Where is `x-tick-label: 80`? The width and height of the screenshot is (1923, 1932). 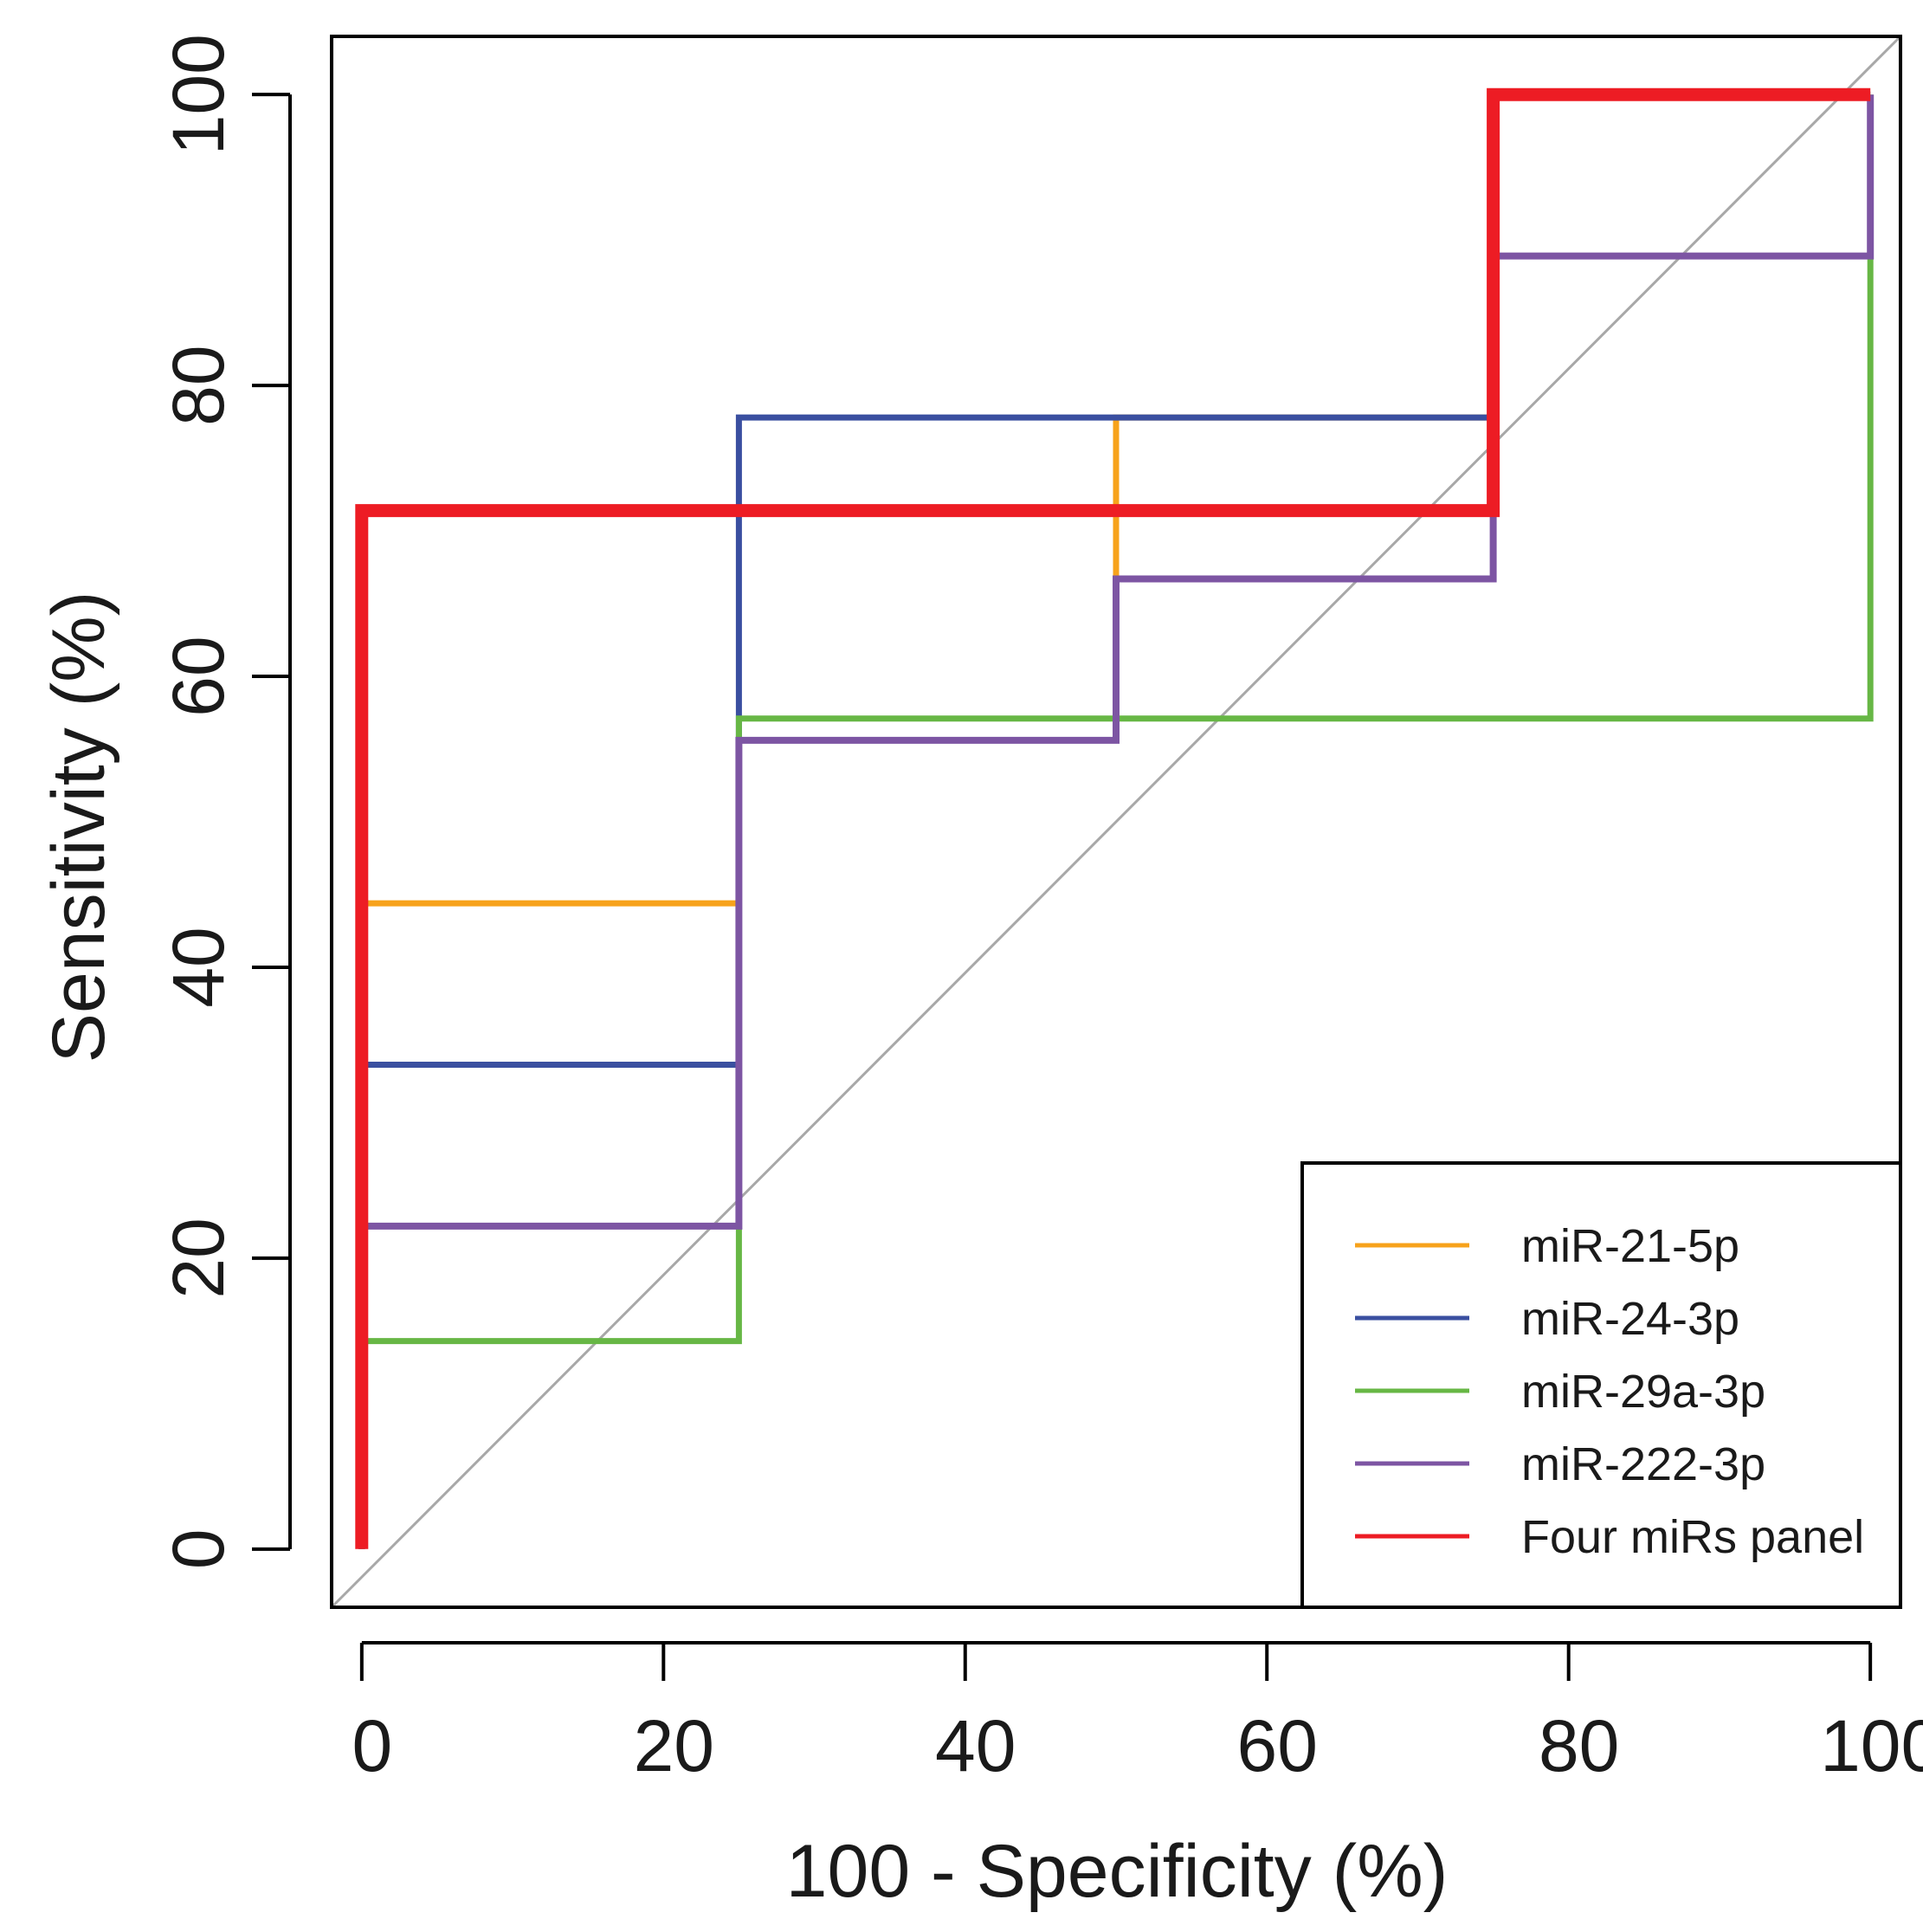
x-tick-label: 80 is located at coordinates (1579, 1746).